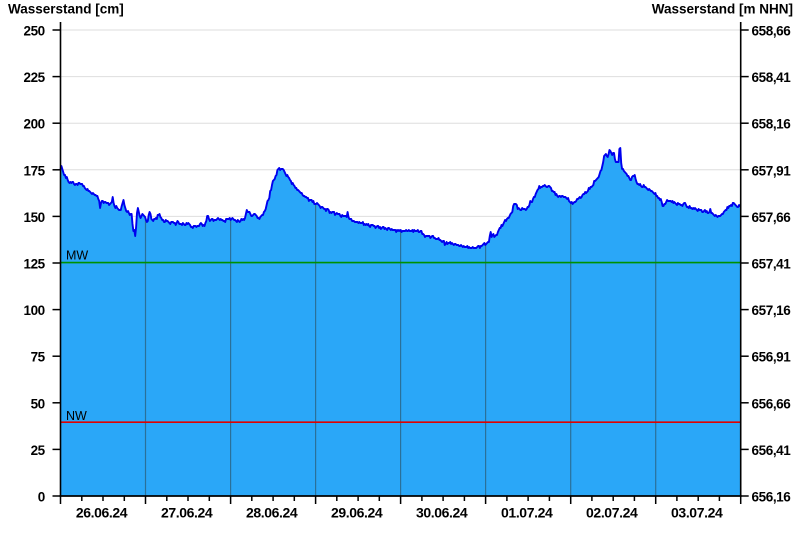  Describe the element at coordinates (66, 9) in the screenshot. I see `svg-text: Wasserstand [cm]` at that location.